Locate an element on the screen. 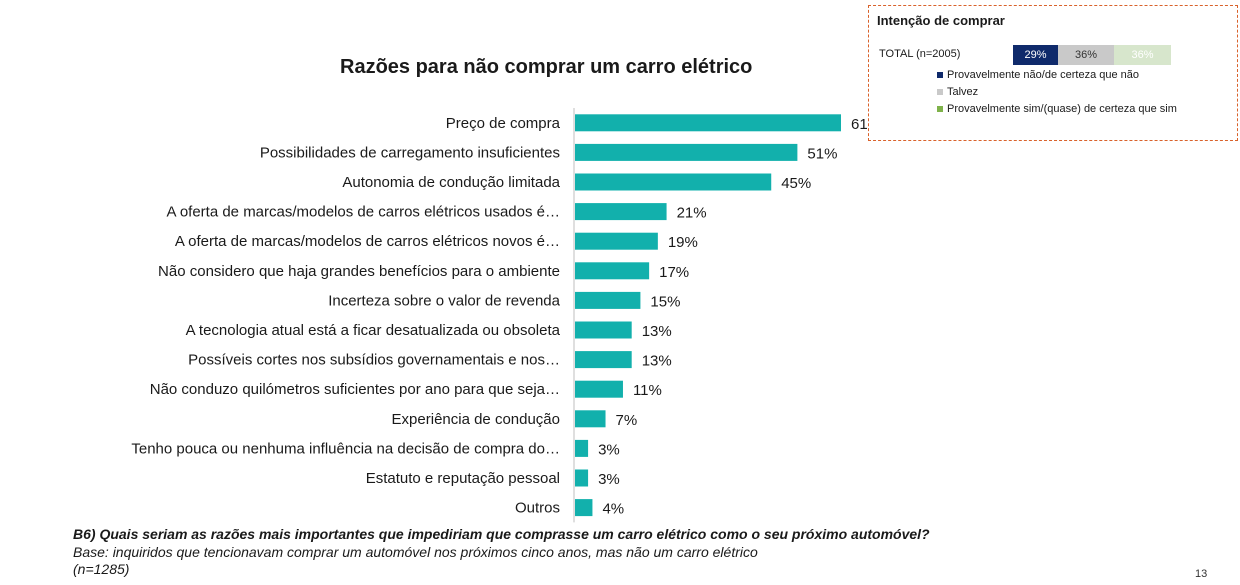  data-label: 11% is located at coordinates (647, 390).